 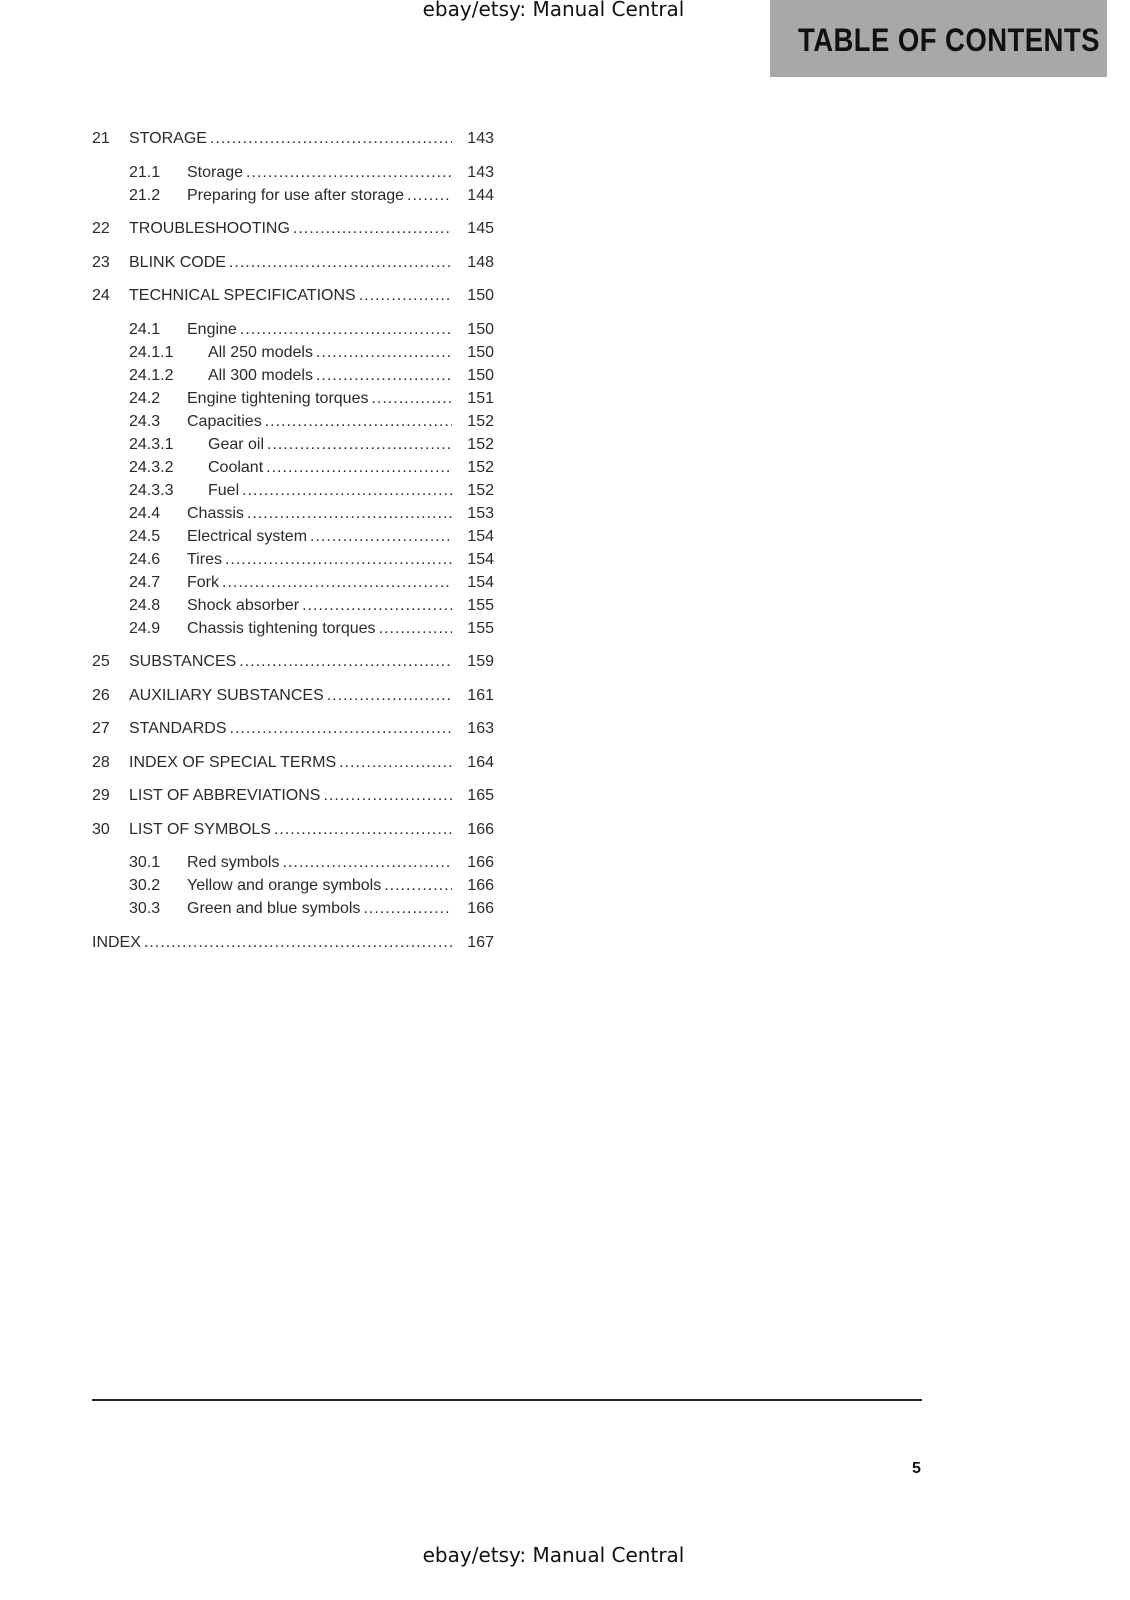 What do you see at coordinates (116, 942) in the screenshot?
I see `toc-entry-title: INDEX` at bounding box center [116, 942].